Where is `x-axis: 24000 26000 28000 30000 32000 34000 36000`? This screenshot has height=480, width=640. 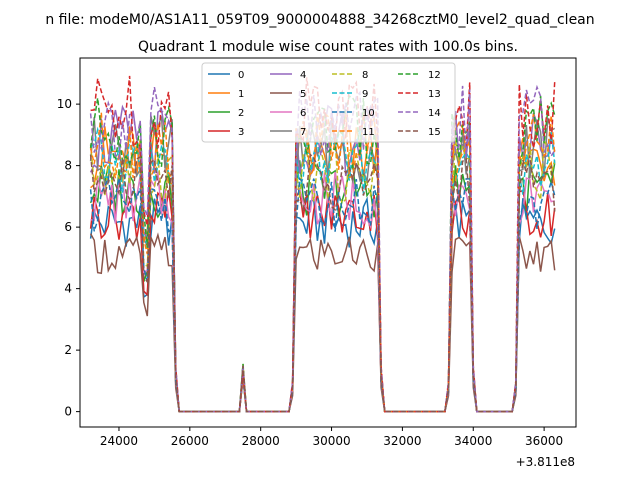
x-axis: 24000 26000 28000 30000 32000 34000 36000 is located at coordinates (331, 437).